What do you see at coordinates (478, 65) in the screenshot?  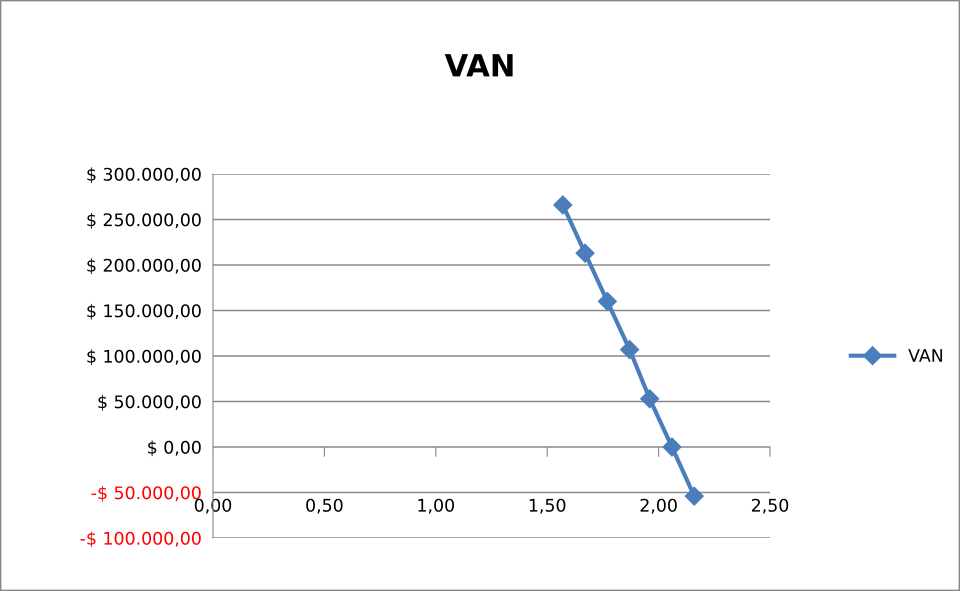 I see `chart-title: VAN` at bounding box center [478, 65].